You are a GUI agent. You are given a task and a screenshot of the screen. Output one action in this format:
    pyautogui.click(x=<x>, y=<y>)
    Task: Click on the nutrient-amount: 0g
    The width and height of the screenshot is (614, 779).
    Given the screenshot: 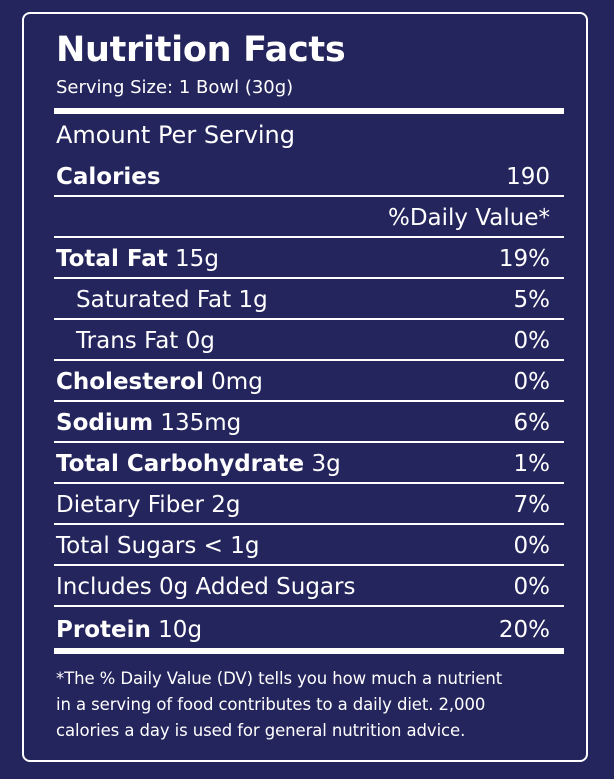 What is the action you would take?
    pyautogui.click(x=200, y=341)
    